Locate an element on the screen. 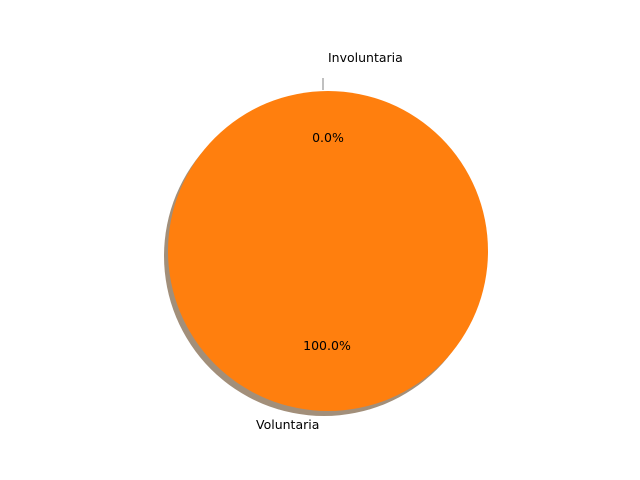  category-label-involuntaria: Involuntaria is located at coordinates (365, 57).